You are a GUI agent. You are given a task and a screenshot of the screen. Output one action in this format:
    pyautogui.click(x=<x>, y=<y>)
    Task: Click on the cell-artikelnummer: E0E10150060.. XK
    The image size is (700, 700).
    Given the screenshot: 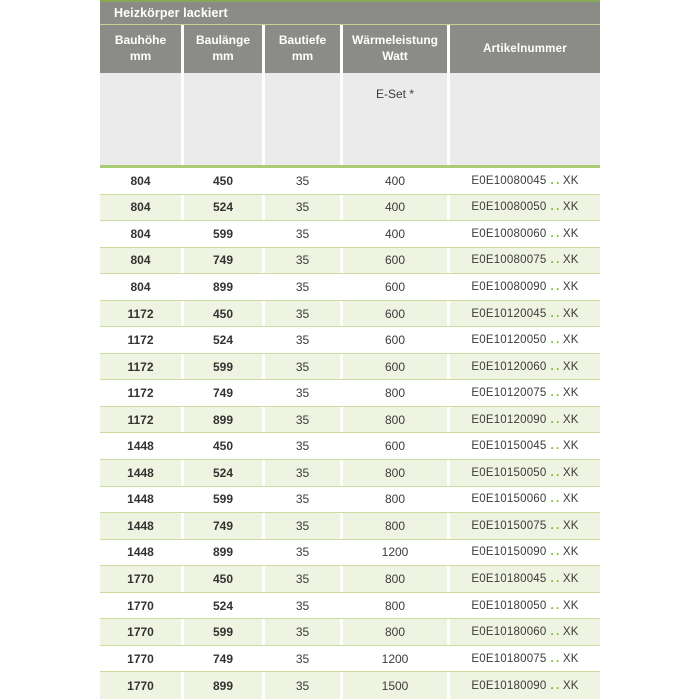 What is the action you would take?
    pyautogui.click(x=523, y=499)
    